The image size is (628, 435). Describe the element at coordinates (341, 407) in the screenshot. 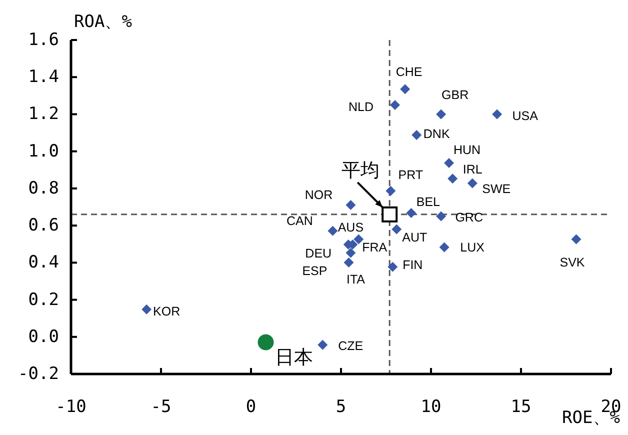

I see `x-tick-label: 5` at that location.